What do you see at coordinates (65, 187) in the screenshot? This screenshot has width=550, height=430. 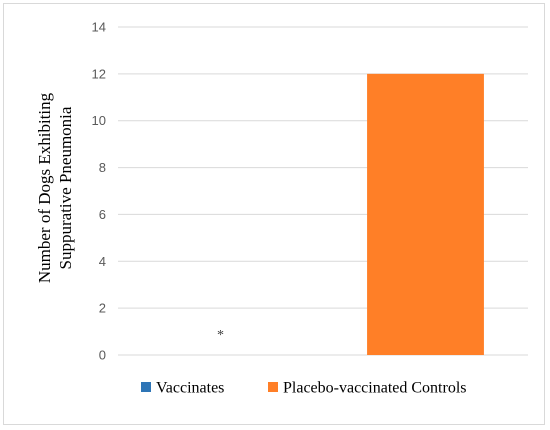 I see `y-axis-title-line-2: Suppurative Pneumonia` at bounding box center [65, 187].